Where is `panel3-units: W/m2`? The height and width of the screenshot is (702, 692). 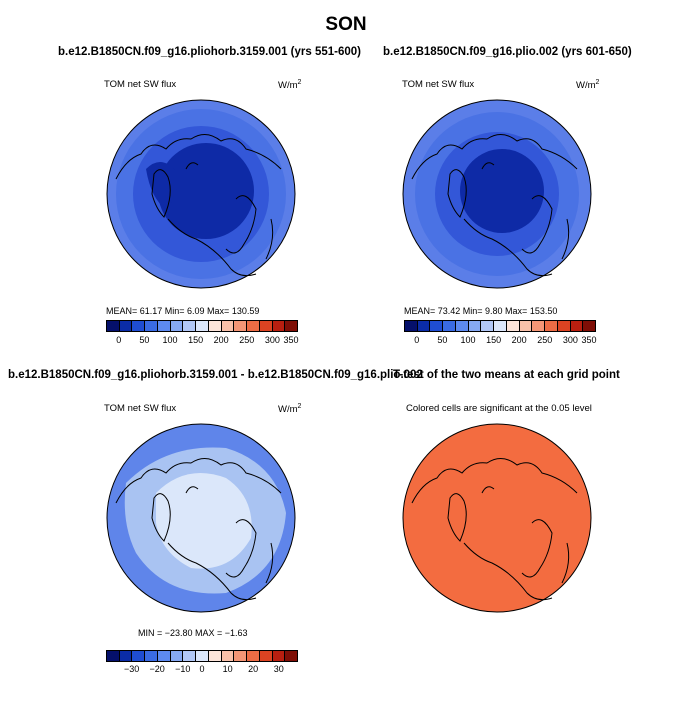 panel3-units: W/m2 is located at coordinates (290, 409).